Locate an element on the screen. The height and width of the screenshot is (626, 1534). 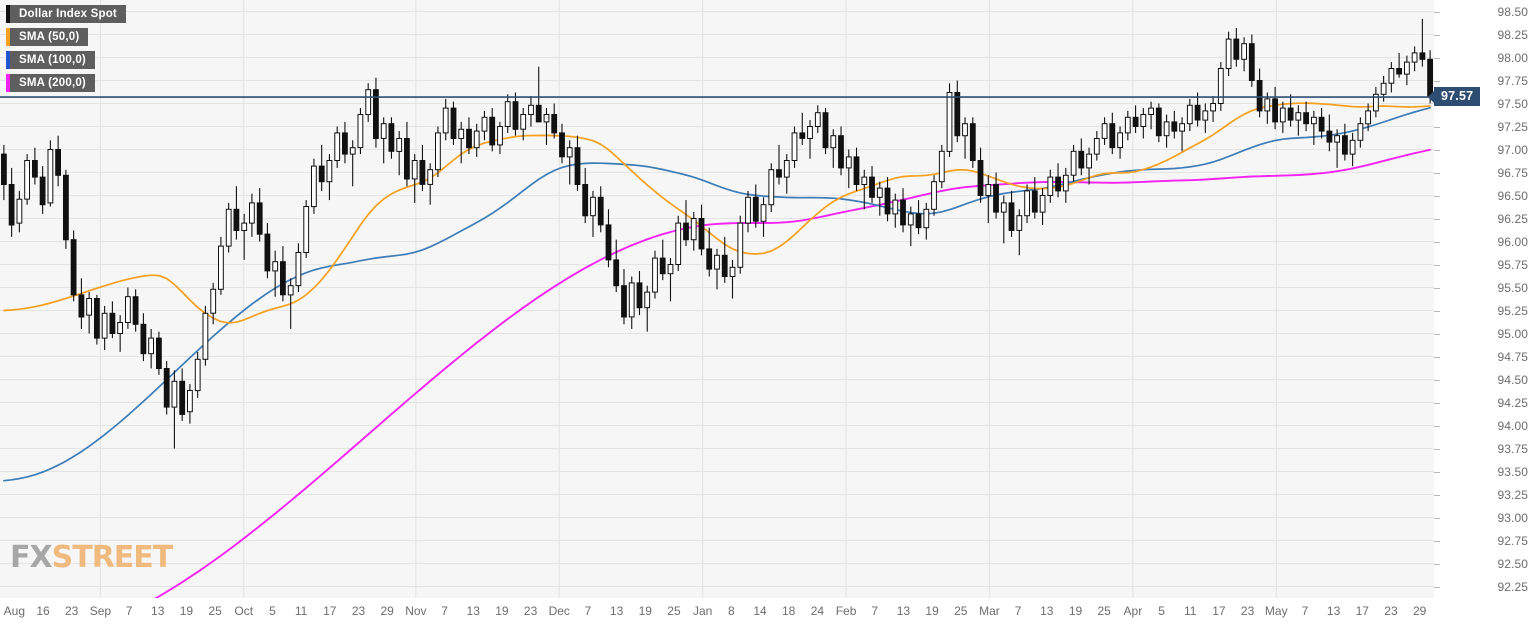
price-axis-label: 96.00 is located at coordinates (1512, 241).